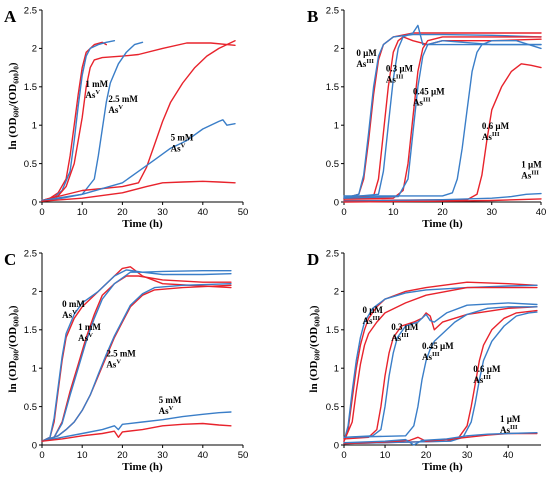 Image resolution: width=550 pixels, height=482 pixels. What do you see at coordinates (372, 315) in the screenshot?
I see `curve-annotation: 0 µM AsIII` at bounding box center [372, 315].